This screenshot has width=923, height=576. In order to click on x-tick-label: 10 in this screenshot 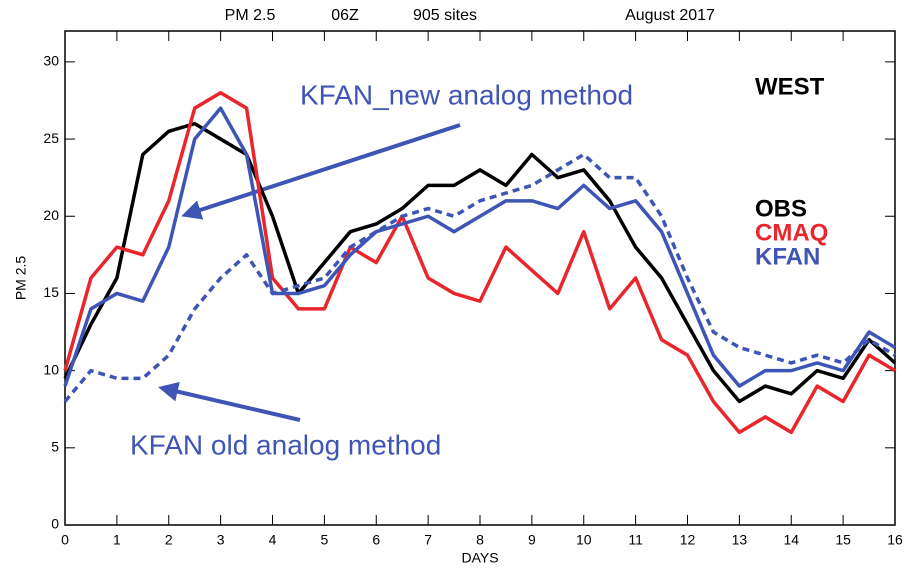, I will do `click(584, 540)`.